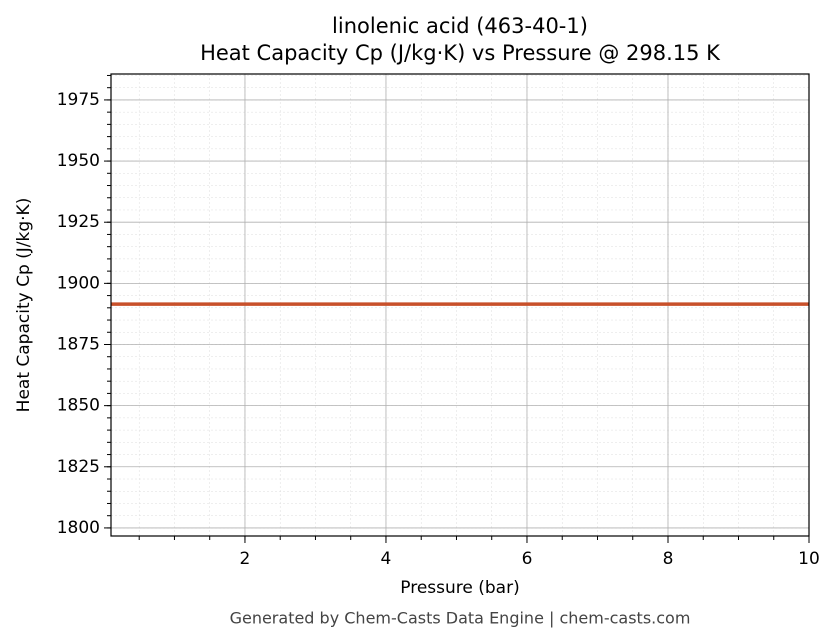 The width and height of the screenshot is (836, 644). I want to click on x-tick-label: 8, so click(668, 559).